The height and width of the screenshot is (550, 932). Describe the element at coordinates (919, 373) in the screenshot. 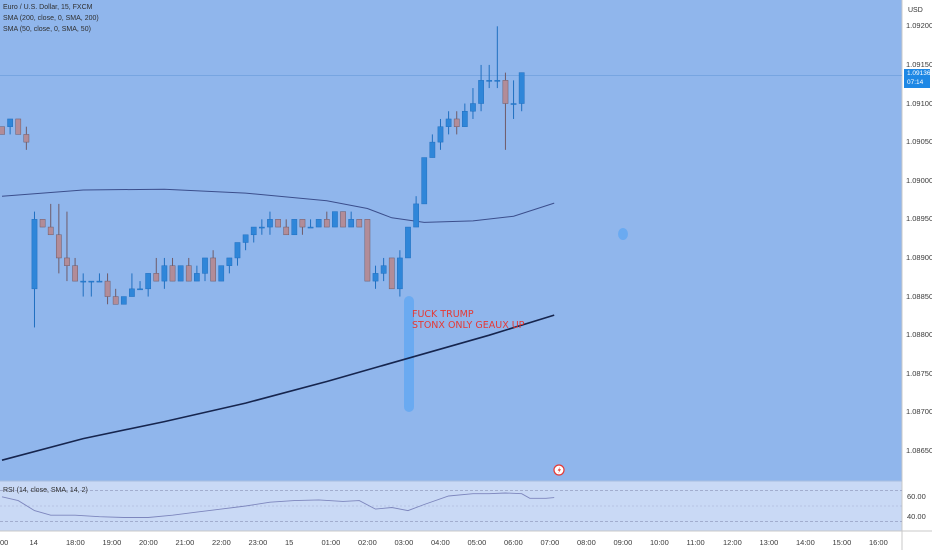

I see `y-tick-label: 1.08750` at that location.